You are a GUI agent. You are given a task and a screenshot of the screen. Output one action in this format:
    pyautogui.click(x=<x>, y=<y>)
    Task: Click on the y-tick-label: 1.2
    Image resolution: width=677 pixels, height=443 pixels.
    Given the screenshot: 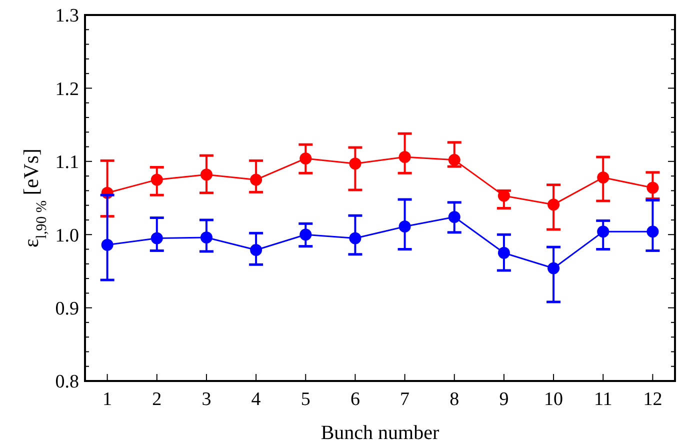 What is the action you would take?
    pyautogui.click(x=67, y=89)
    